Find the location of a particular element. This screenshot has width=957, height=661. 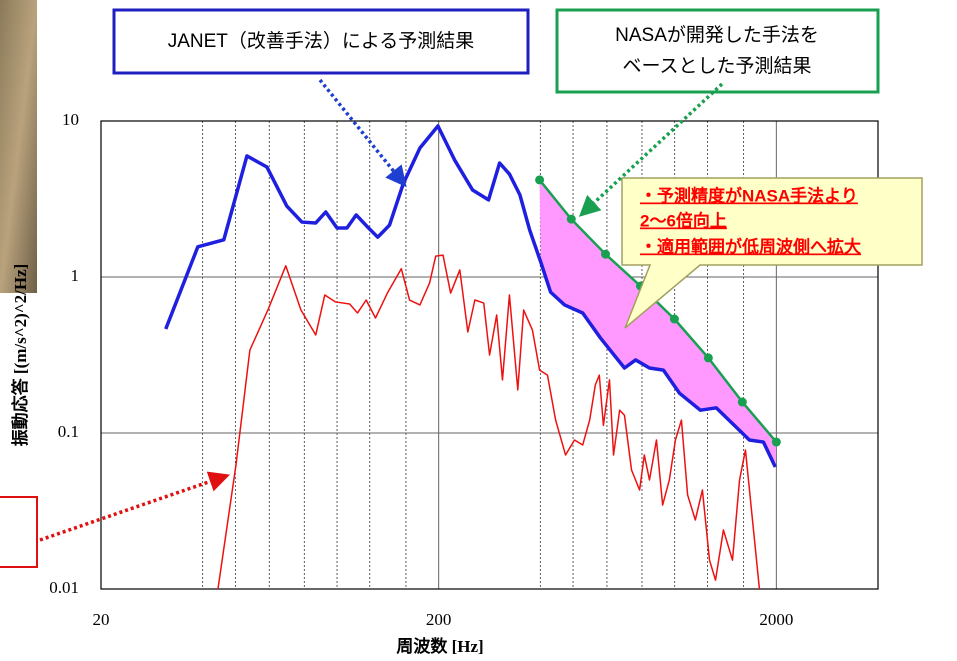

y-tick-label: 0.1 is located at coordinates (68, 431).